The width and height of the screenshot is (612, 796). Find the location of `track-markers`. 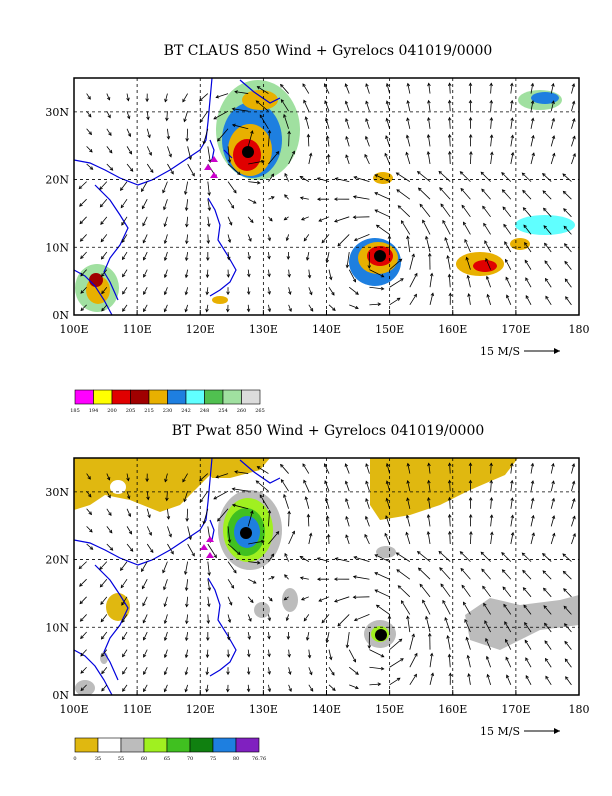

track-markers is located at coordinates (207, 547).